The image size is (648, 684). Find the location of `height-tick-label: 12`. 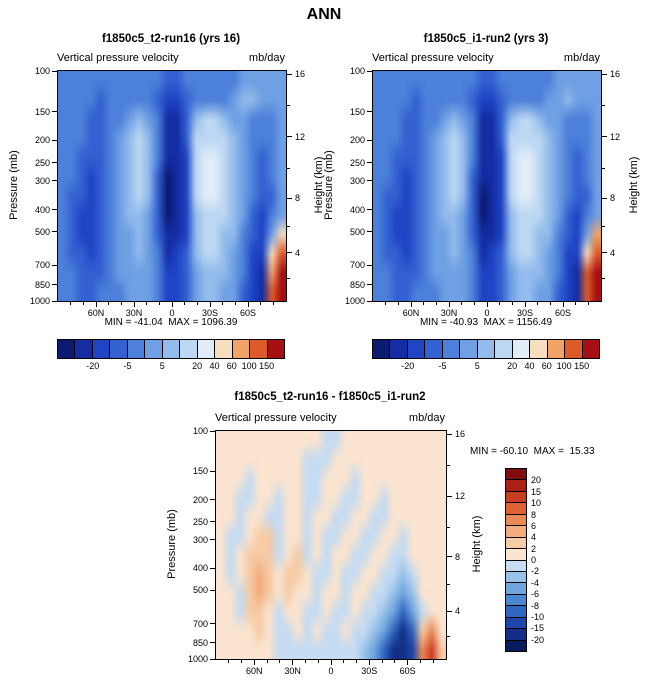

height-tick-label: 12 is located at coordinates (460, 496).